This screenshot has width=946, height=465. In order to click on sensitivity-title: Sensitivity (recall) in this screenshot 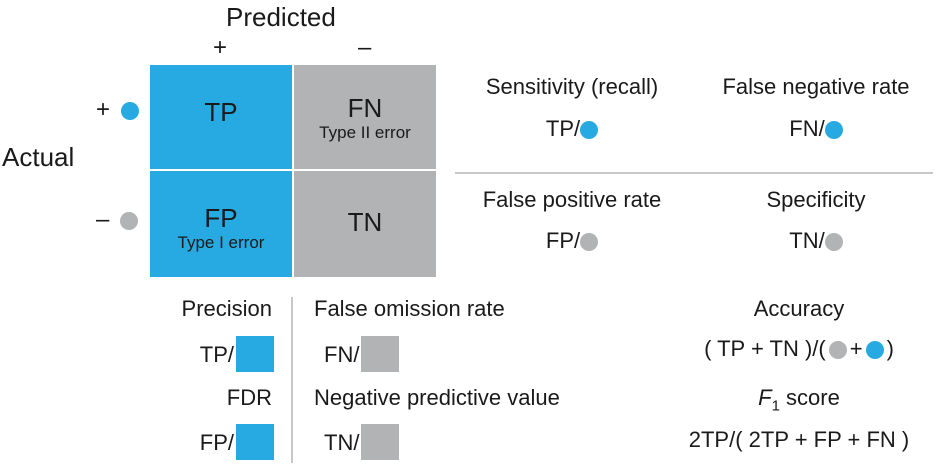, I will do `click(572, 86)`.